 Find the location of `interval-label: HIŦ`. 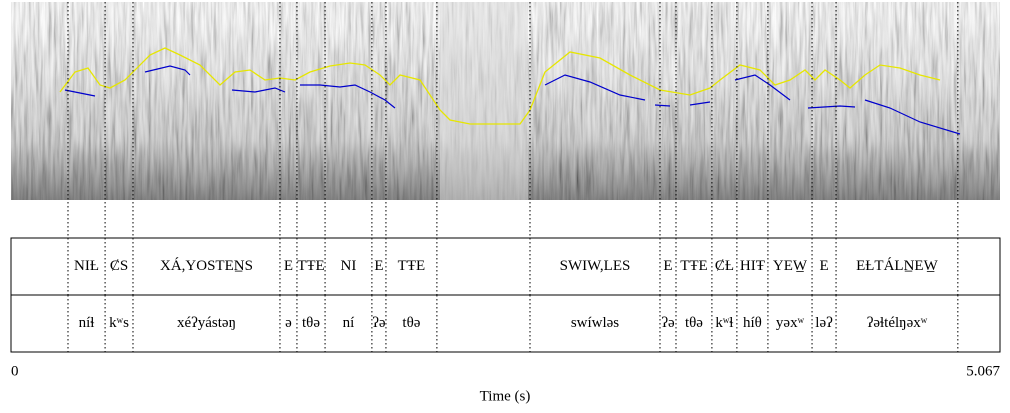

interval-label: HIŦ is located at coordinates (752, 266).